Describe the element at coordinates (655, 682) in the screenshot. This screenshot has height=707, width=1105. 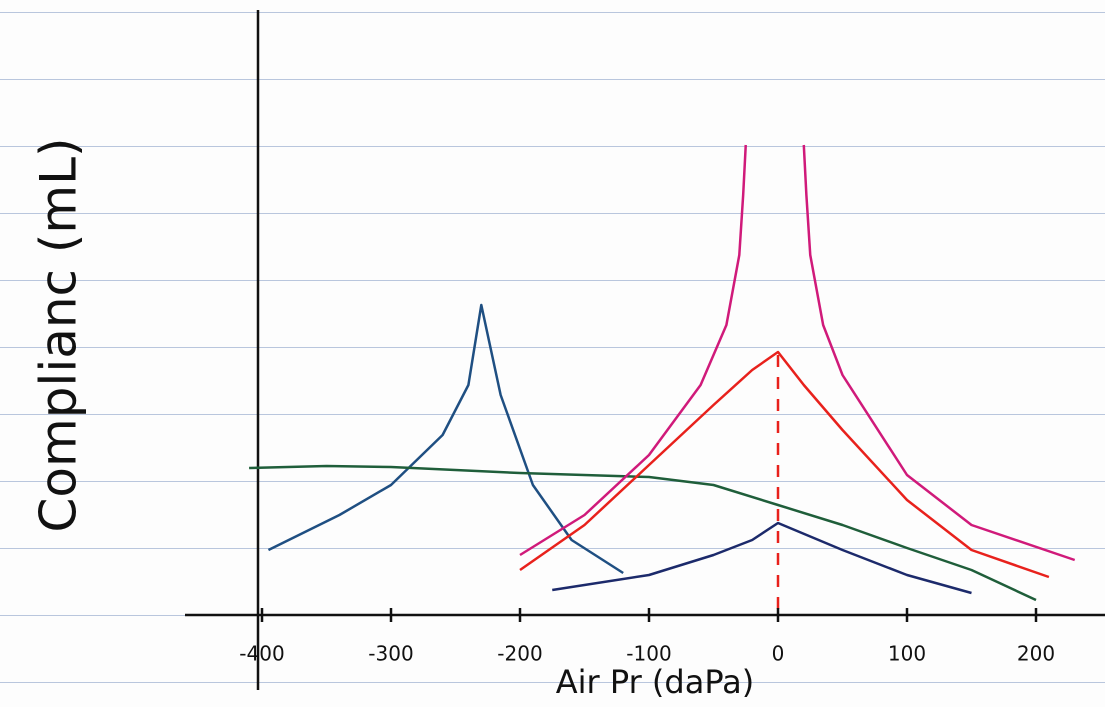
I see `x-axis-label: Air Pr (daPa)` at that location.